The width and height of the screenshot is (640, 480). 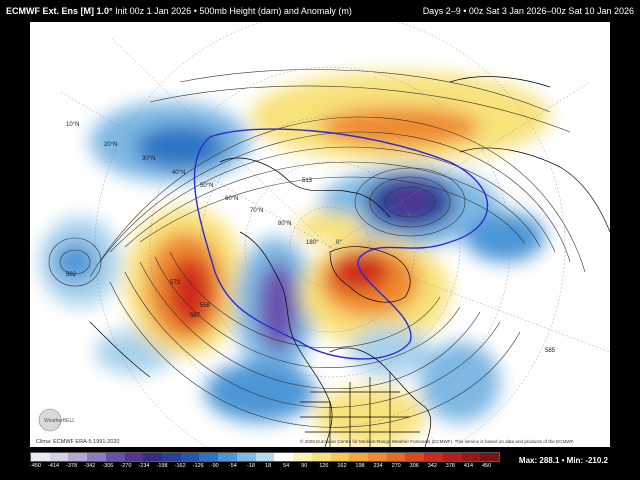 I want to click on colorbar-label: 90, so click(x=304, y=466).